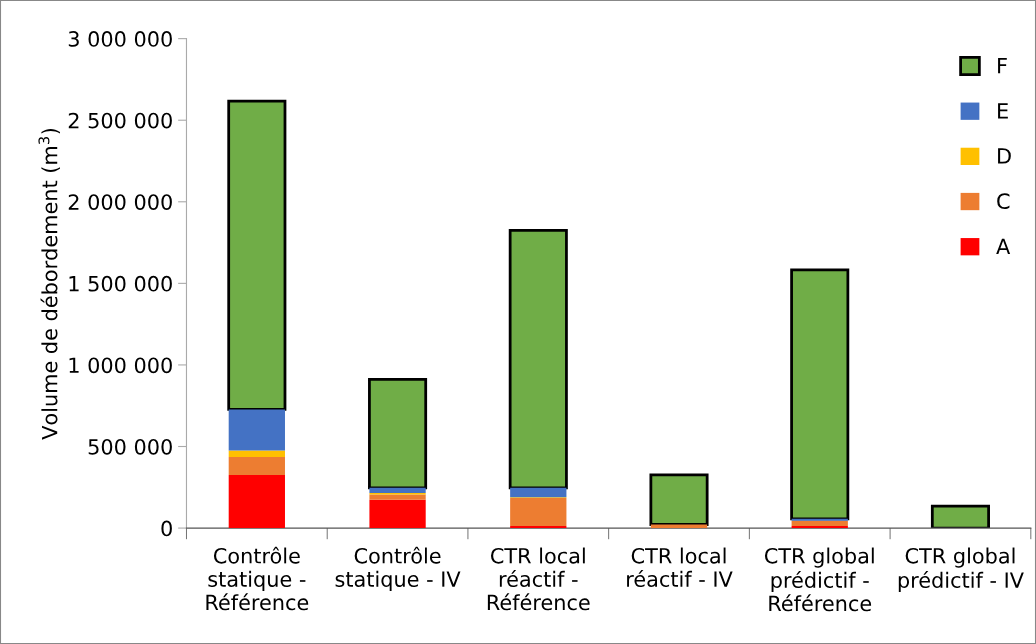  Describe the element at coordinates (120, 39) in the screenshot. I see `y-tick-label: 3 000 000` at that location.